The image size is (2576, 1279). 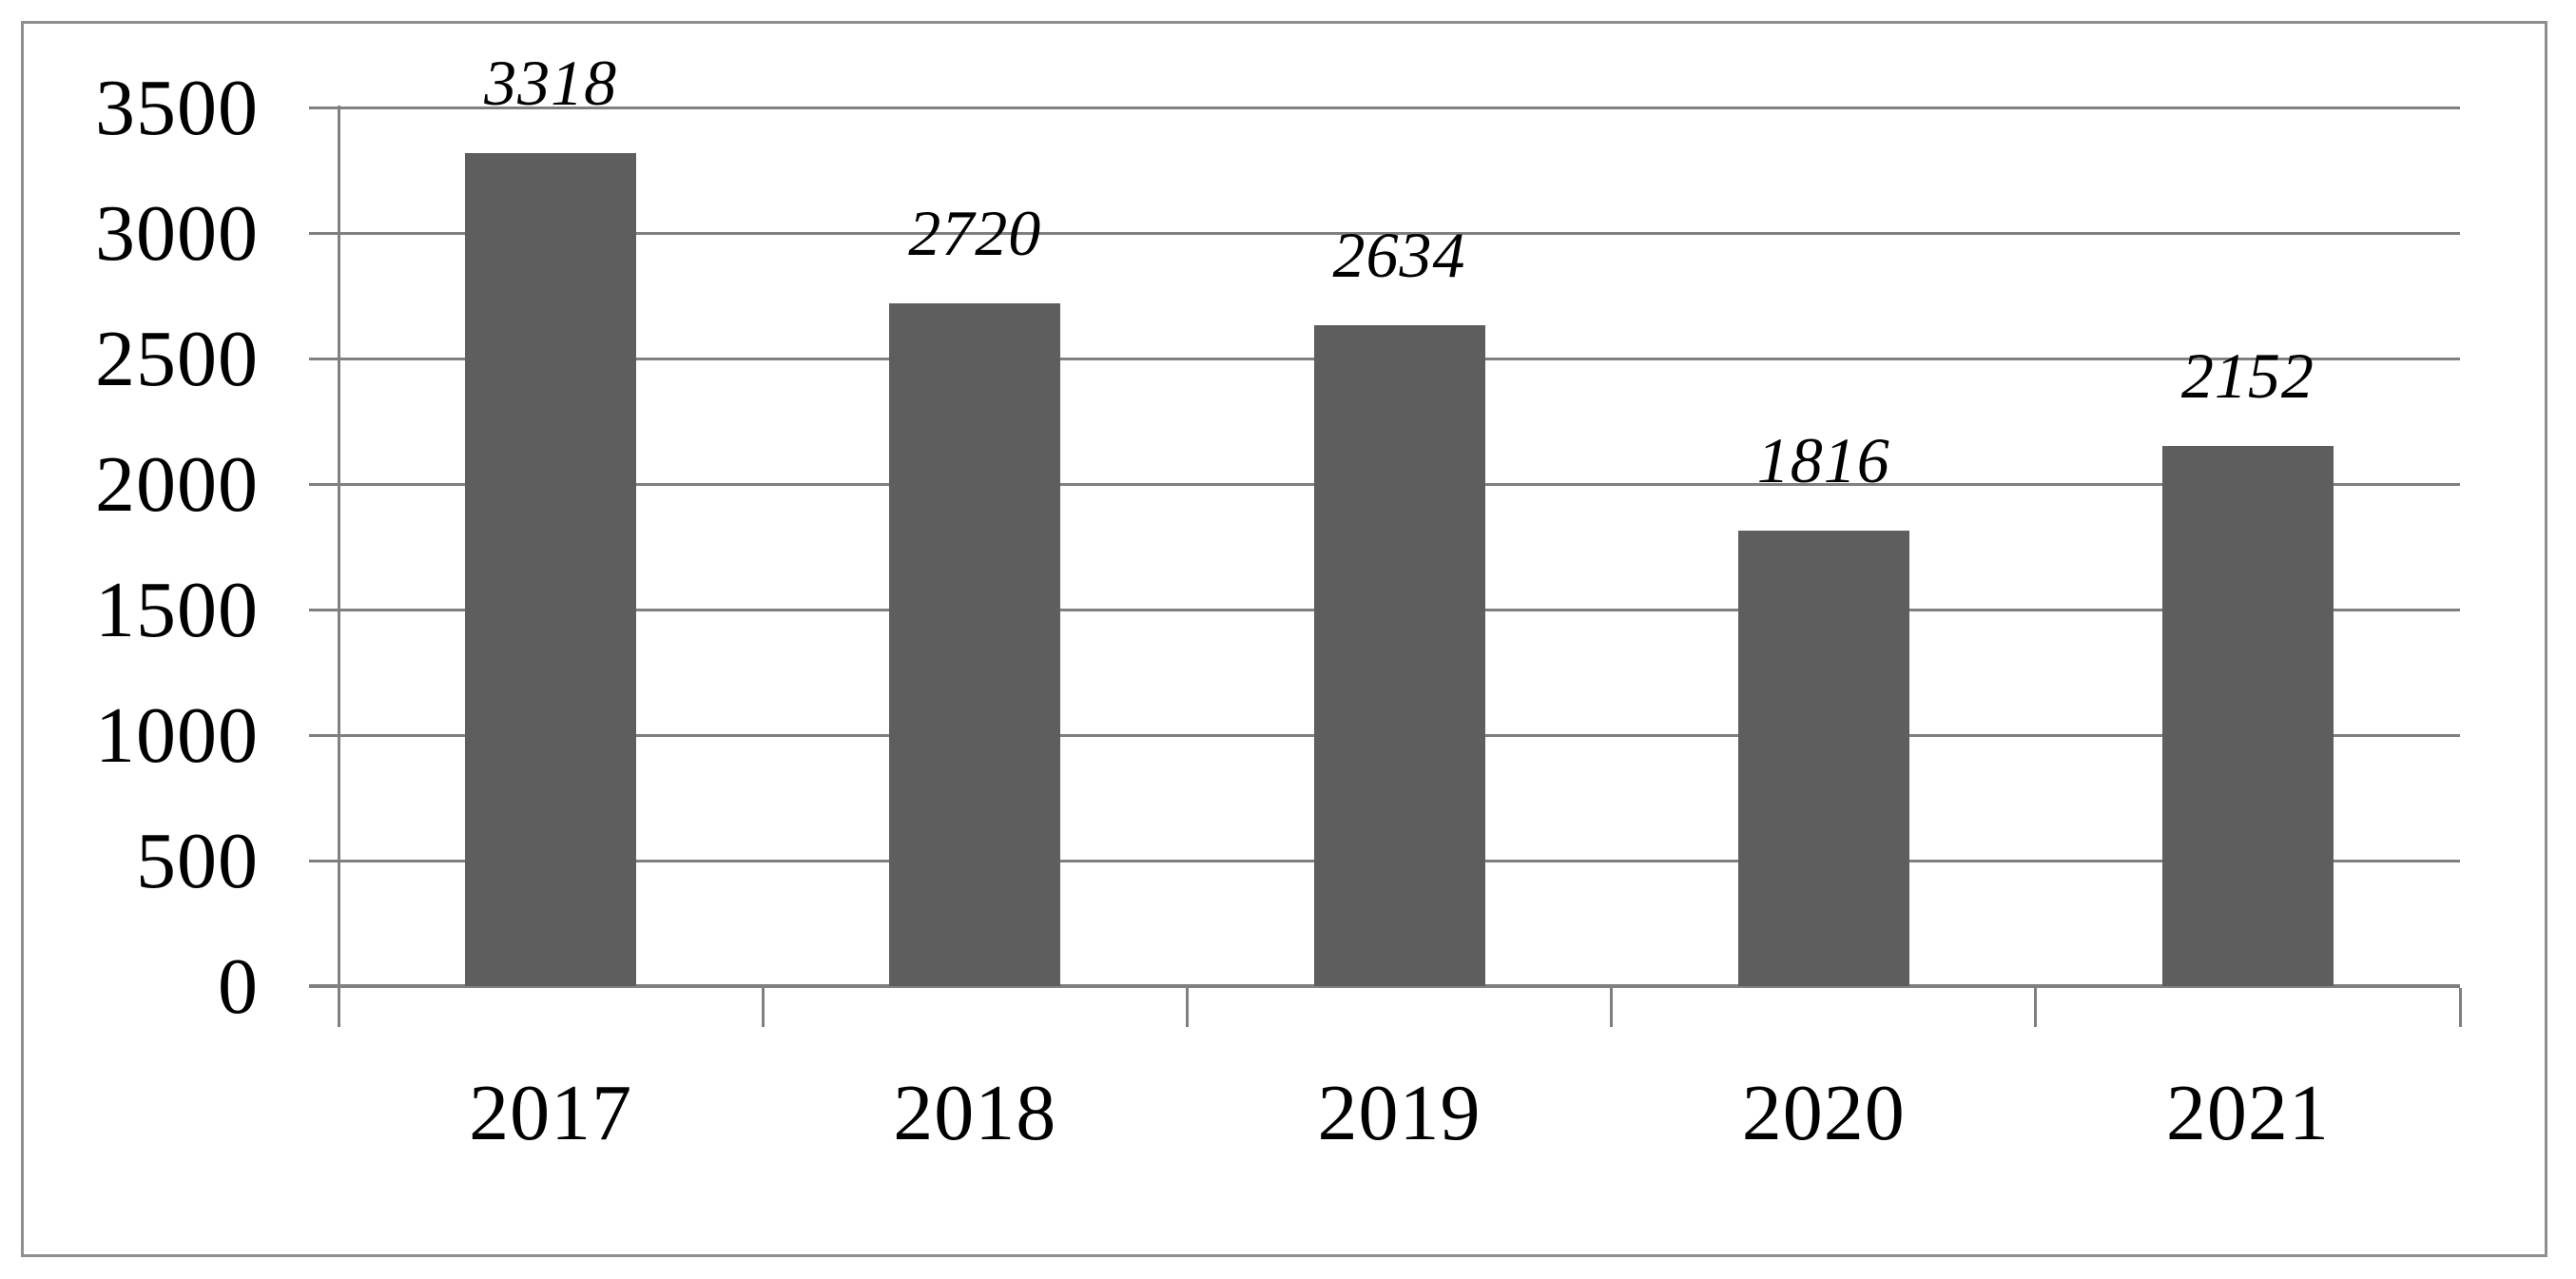 What do you see at coordinates (975, 1112) in the screenshot?
I see `x-axis-category-label: 2018` at bounding box center [975, 1112].